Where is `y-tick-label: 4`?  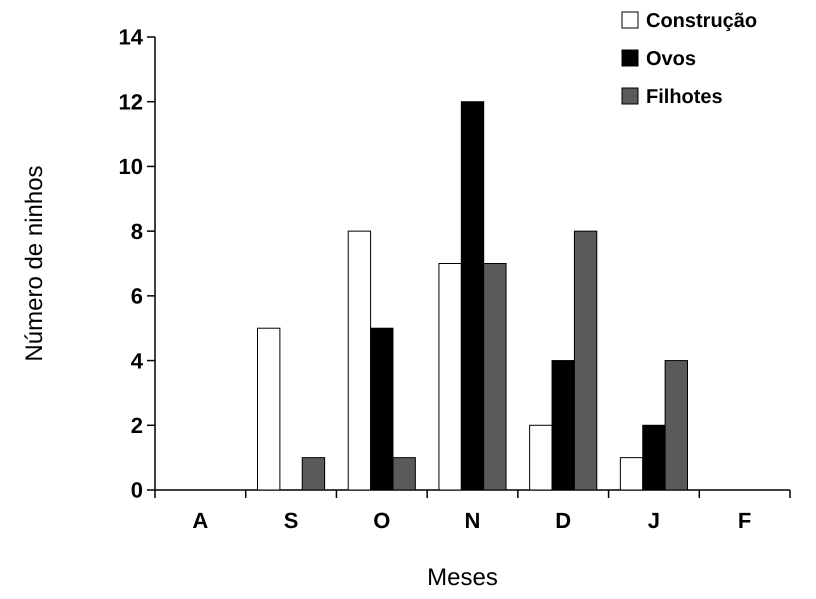
y-tick-label: 4 is located at coordinates (137, 361).